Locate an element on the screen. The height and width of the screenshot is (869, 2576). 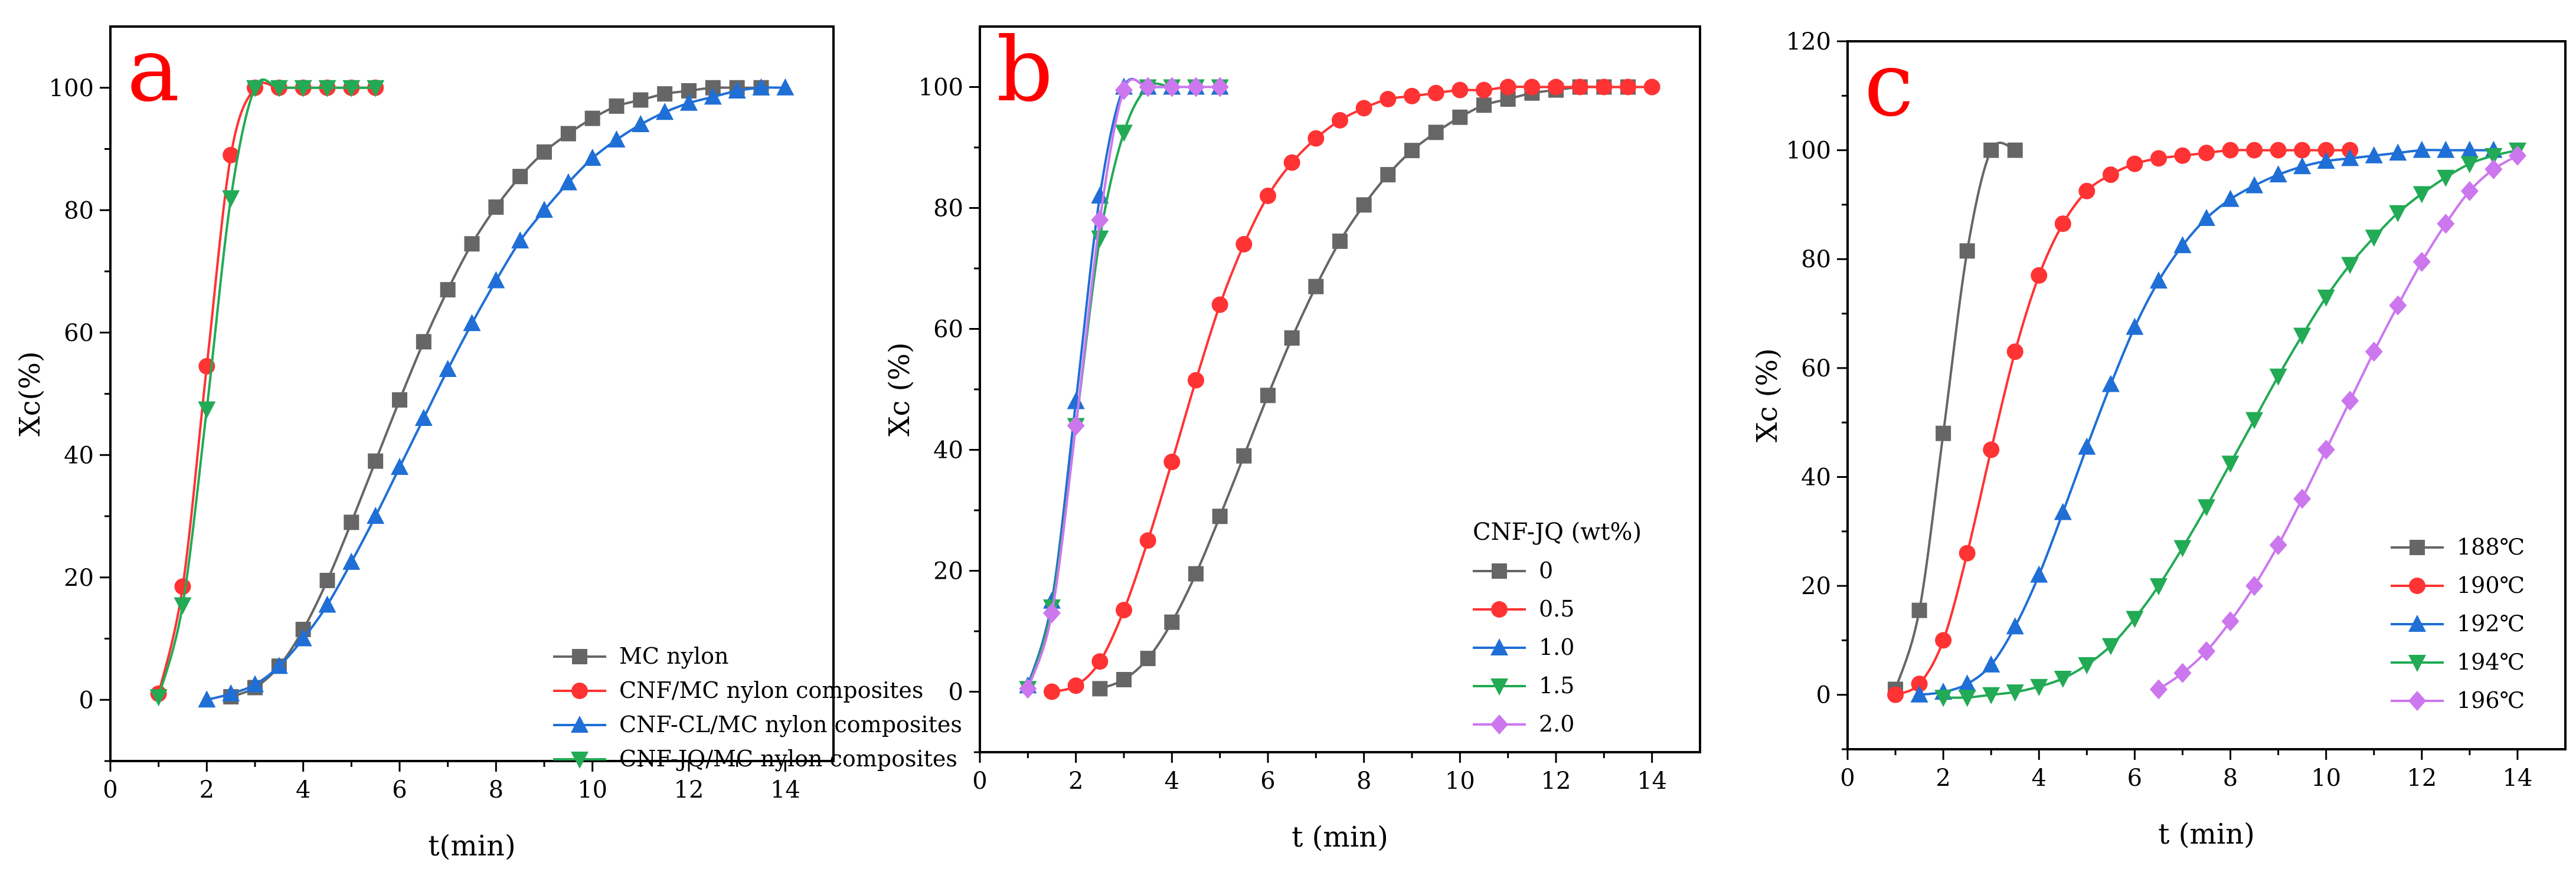
x-tick-label-c: 4 is located at coordinates (2039, 778).